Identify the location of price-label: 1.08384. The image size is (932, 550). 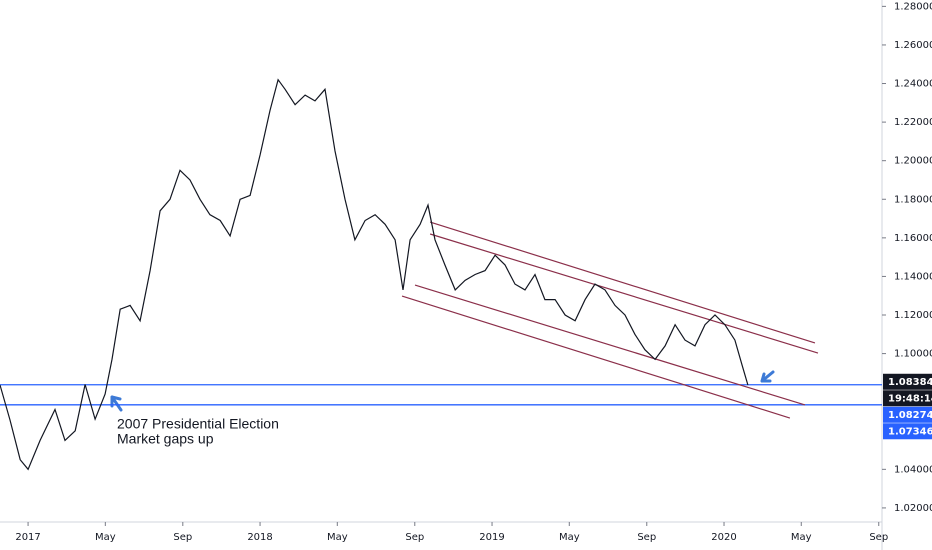
(910, 382).